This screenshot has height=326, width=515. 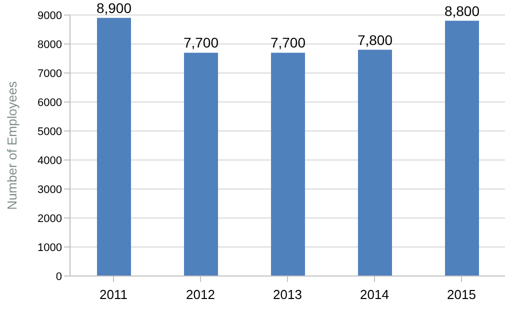 What do you see at coordinates (114, 8) in the screenshot?
I see `data-label: 8,900` at bounding box center [114, 8].